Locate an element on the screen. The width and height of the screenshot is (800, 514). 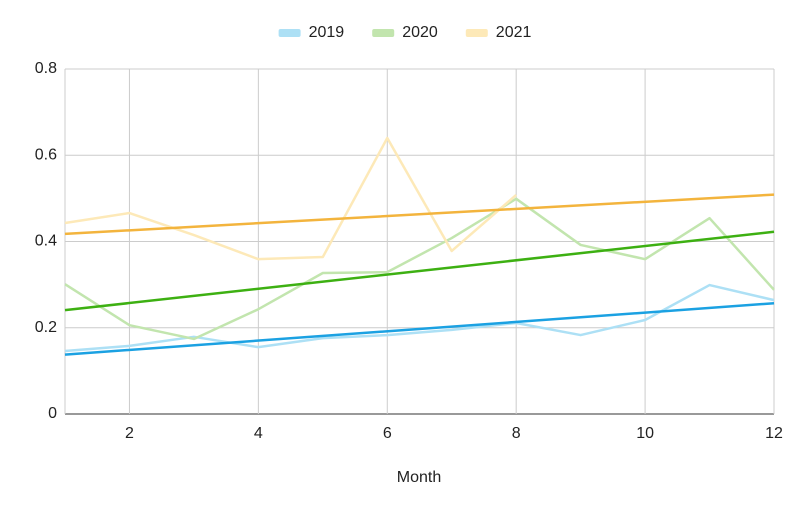
legend-label: 2021 is located at coordinates (514, 32).